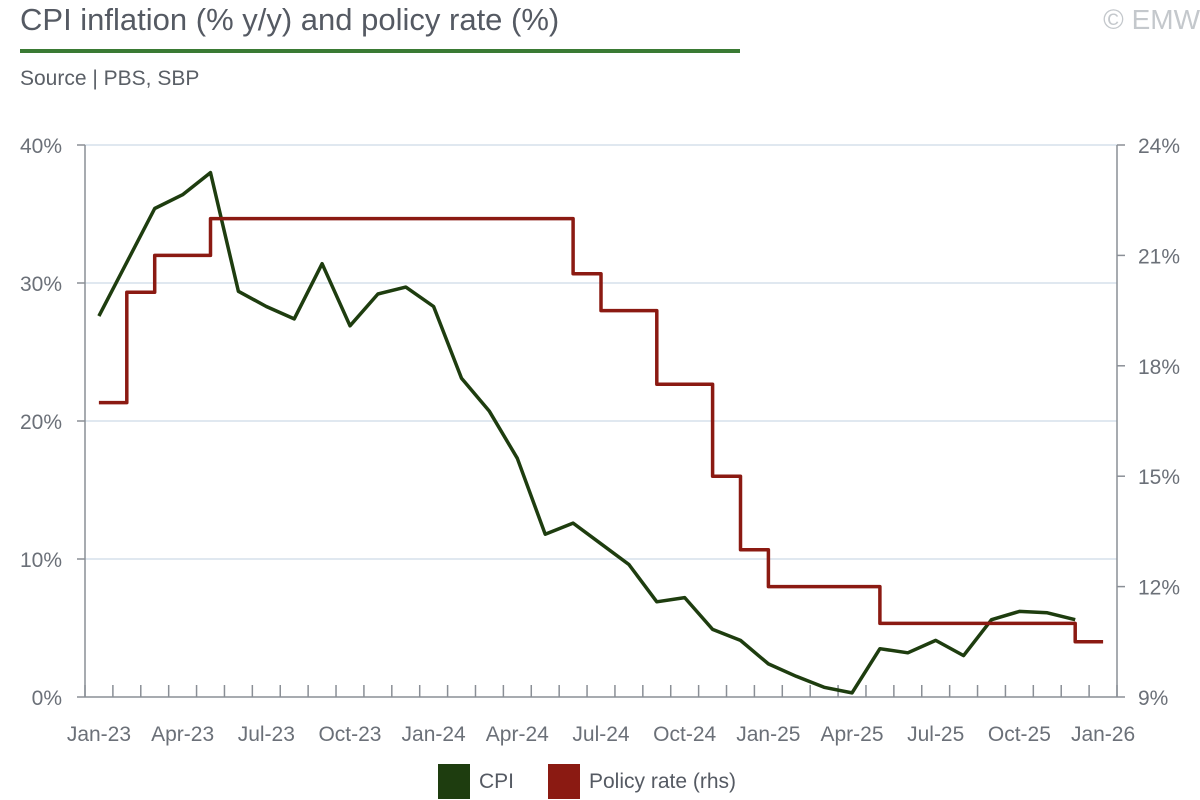 Image resolution: width=1200 pixels, height=800 pixels. What do you see at coordinates (110, 78) in the screenshot?
I see `source-note: Source | PBS, SBP` at bounding box center [110, 78].